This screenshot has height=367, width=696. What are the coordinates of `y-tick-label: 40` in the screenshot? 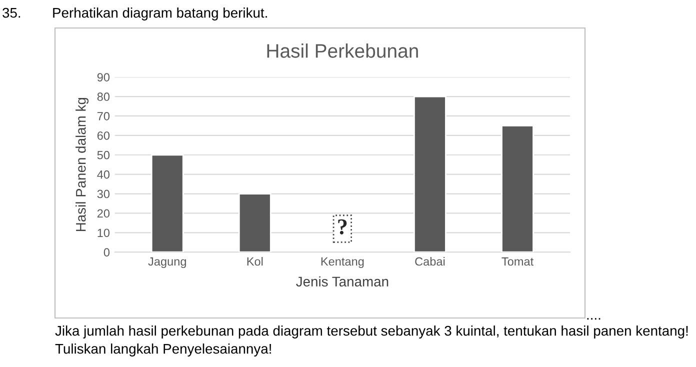 It's located at (103, 174).